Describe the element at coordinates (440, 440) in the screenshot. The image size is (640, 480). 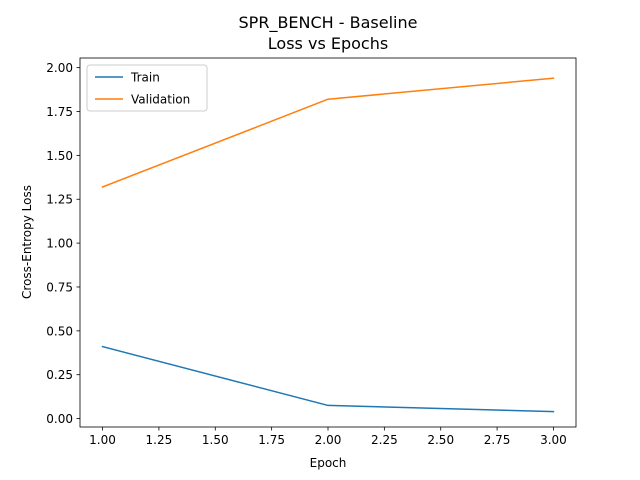
I see `x-tick-label: 2.50` at that location.